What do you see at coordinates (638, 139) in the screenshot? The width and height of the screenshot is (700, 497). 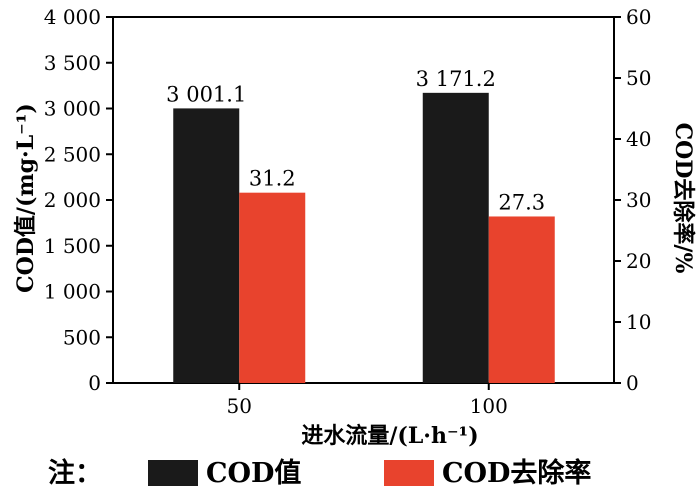 I see `right-tick-label: 40` at bounding box center [638, 139].